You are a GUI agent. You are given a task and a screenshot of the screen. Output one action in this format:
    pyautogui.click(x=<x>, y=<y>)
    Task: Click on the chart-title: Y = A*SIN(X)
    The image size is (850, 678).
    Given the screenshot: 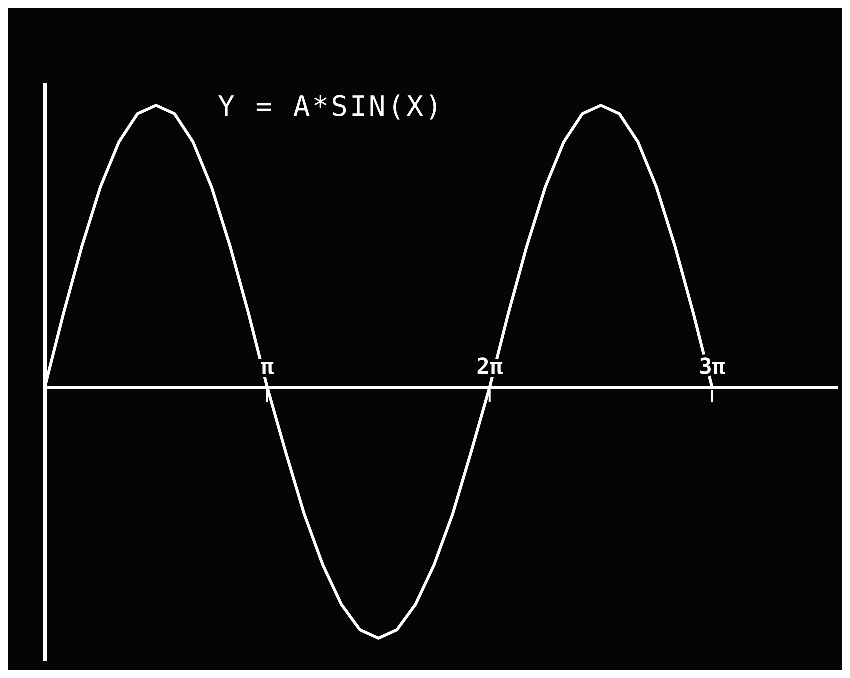 What is the action you would take?
    pyautogui.click(x=331, y=106)
    